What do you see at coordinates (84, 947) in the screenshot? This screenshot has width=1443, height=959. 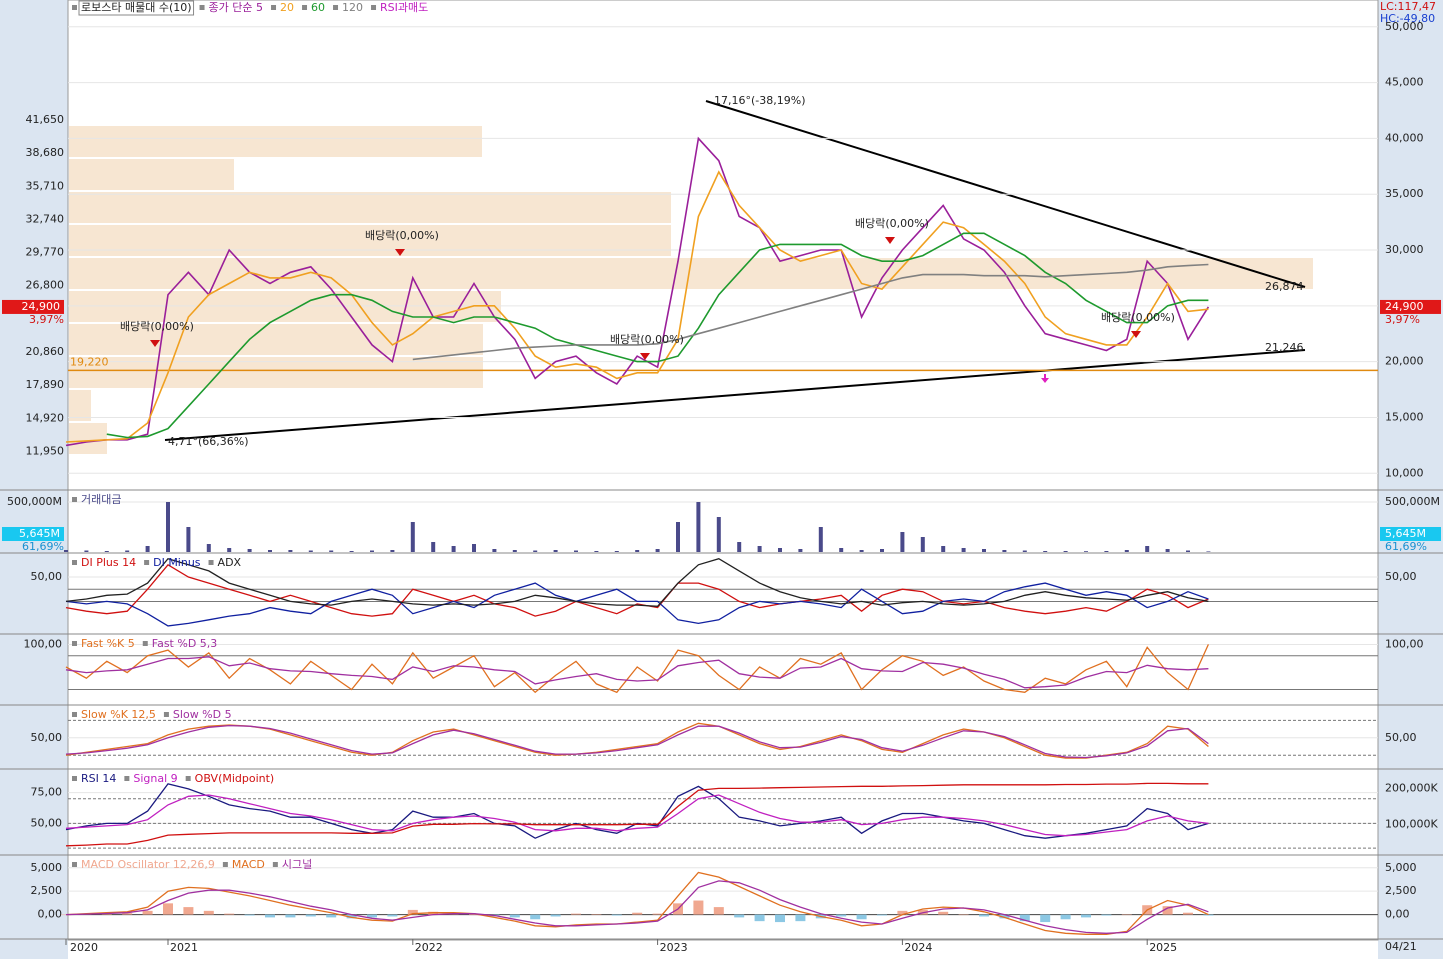 I see `x-tick-label: 2020` at bounding box center [84, 947].